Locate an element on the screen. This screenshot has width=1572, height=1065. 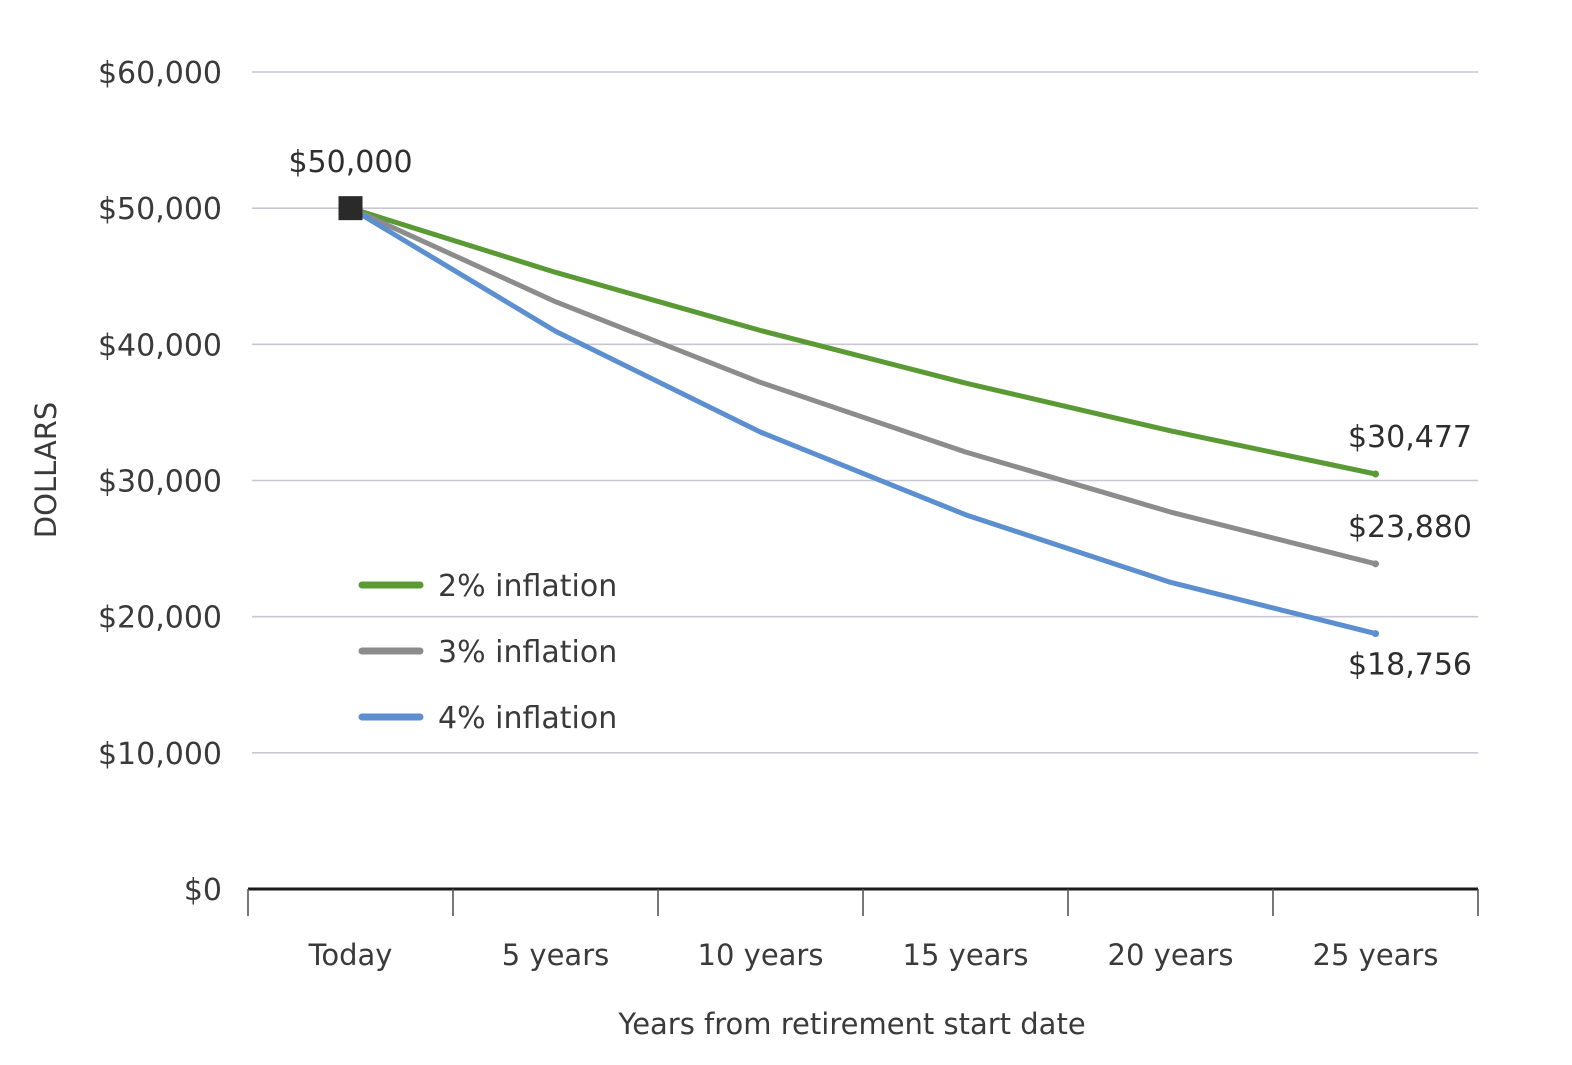
series-end-label: $23,880 is located at coordinates (1410, 527).